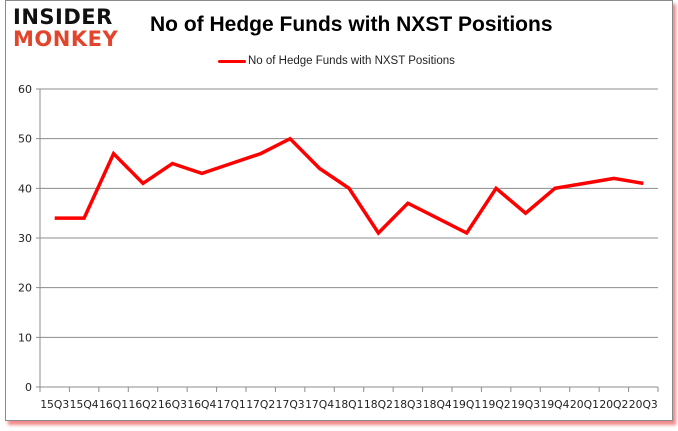 This screenshot has height=431, width=678. Describe the element at coordinates (319, 404) in the screenshot. I see `x-tick-label: 17Q4` at that location.